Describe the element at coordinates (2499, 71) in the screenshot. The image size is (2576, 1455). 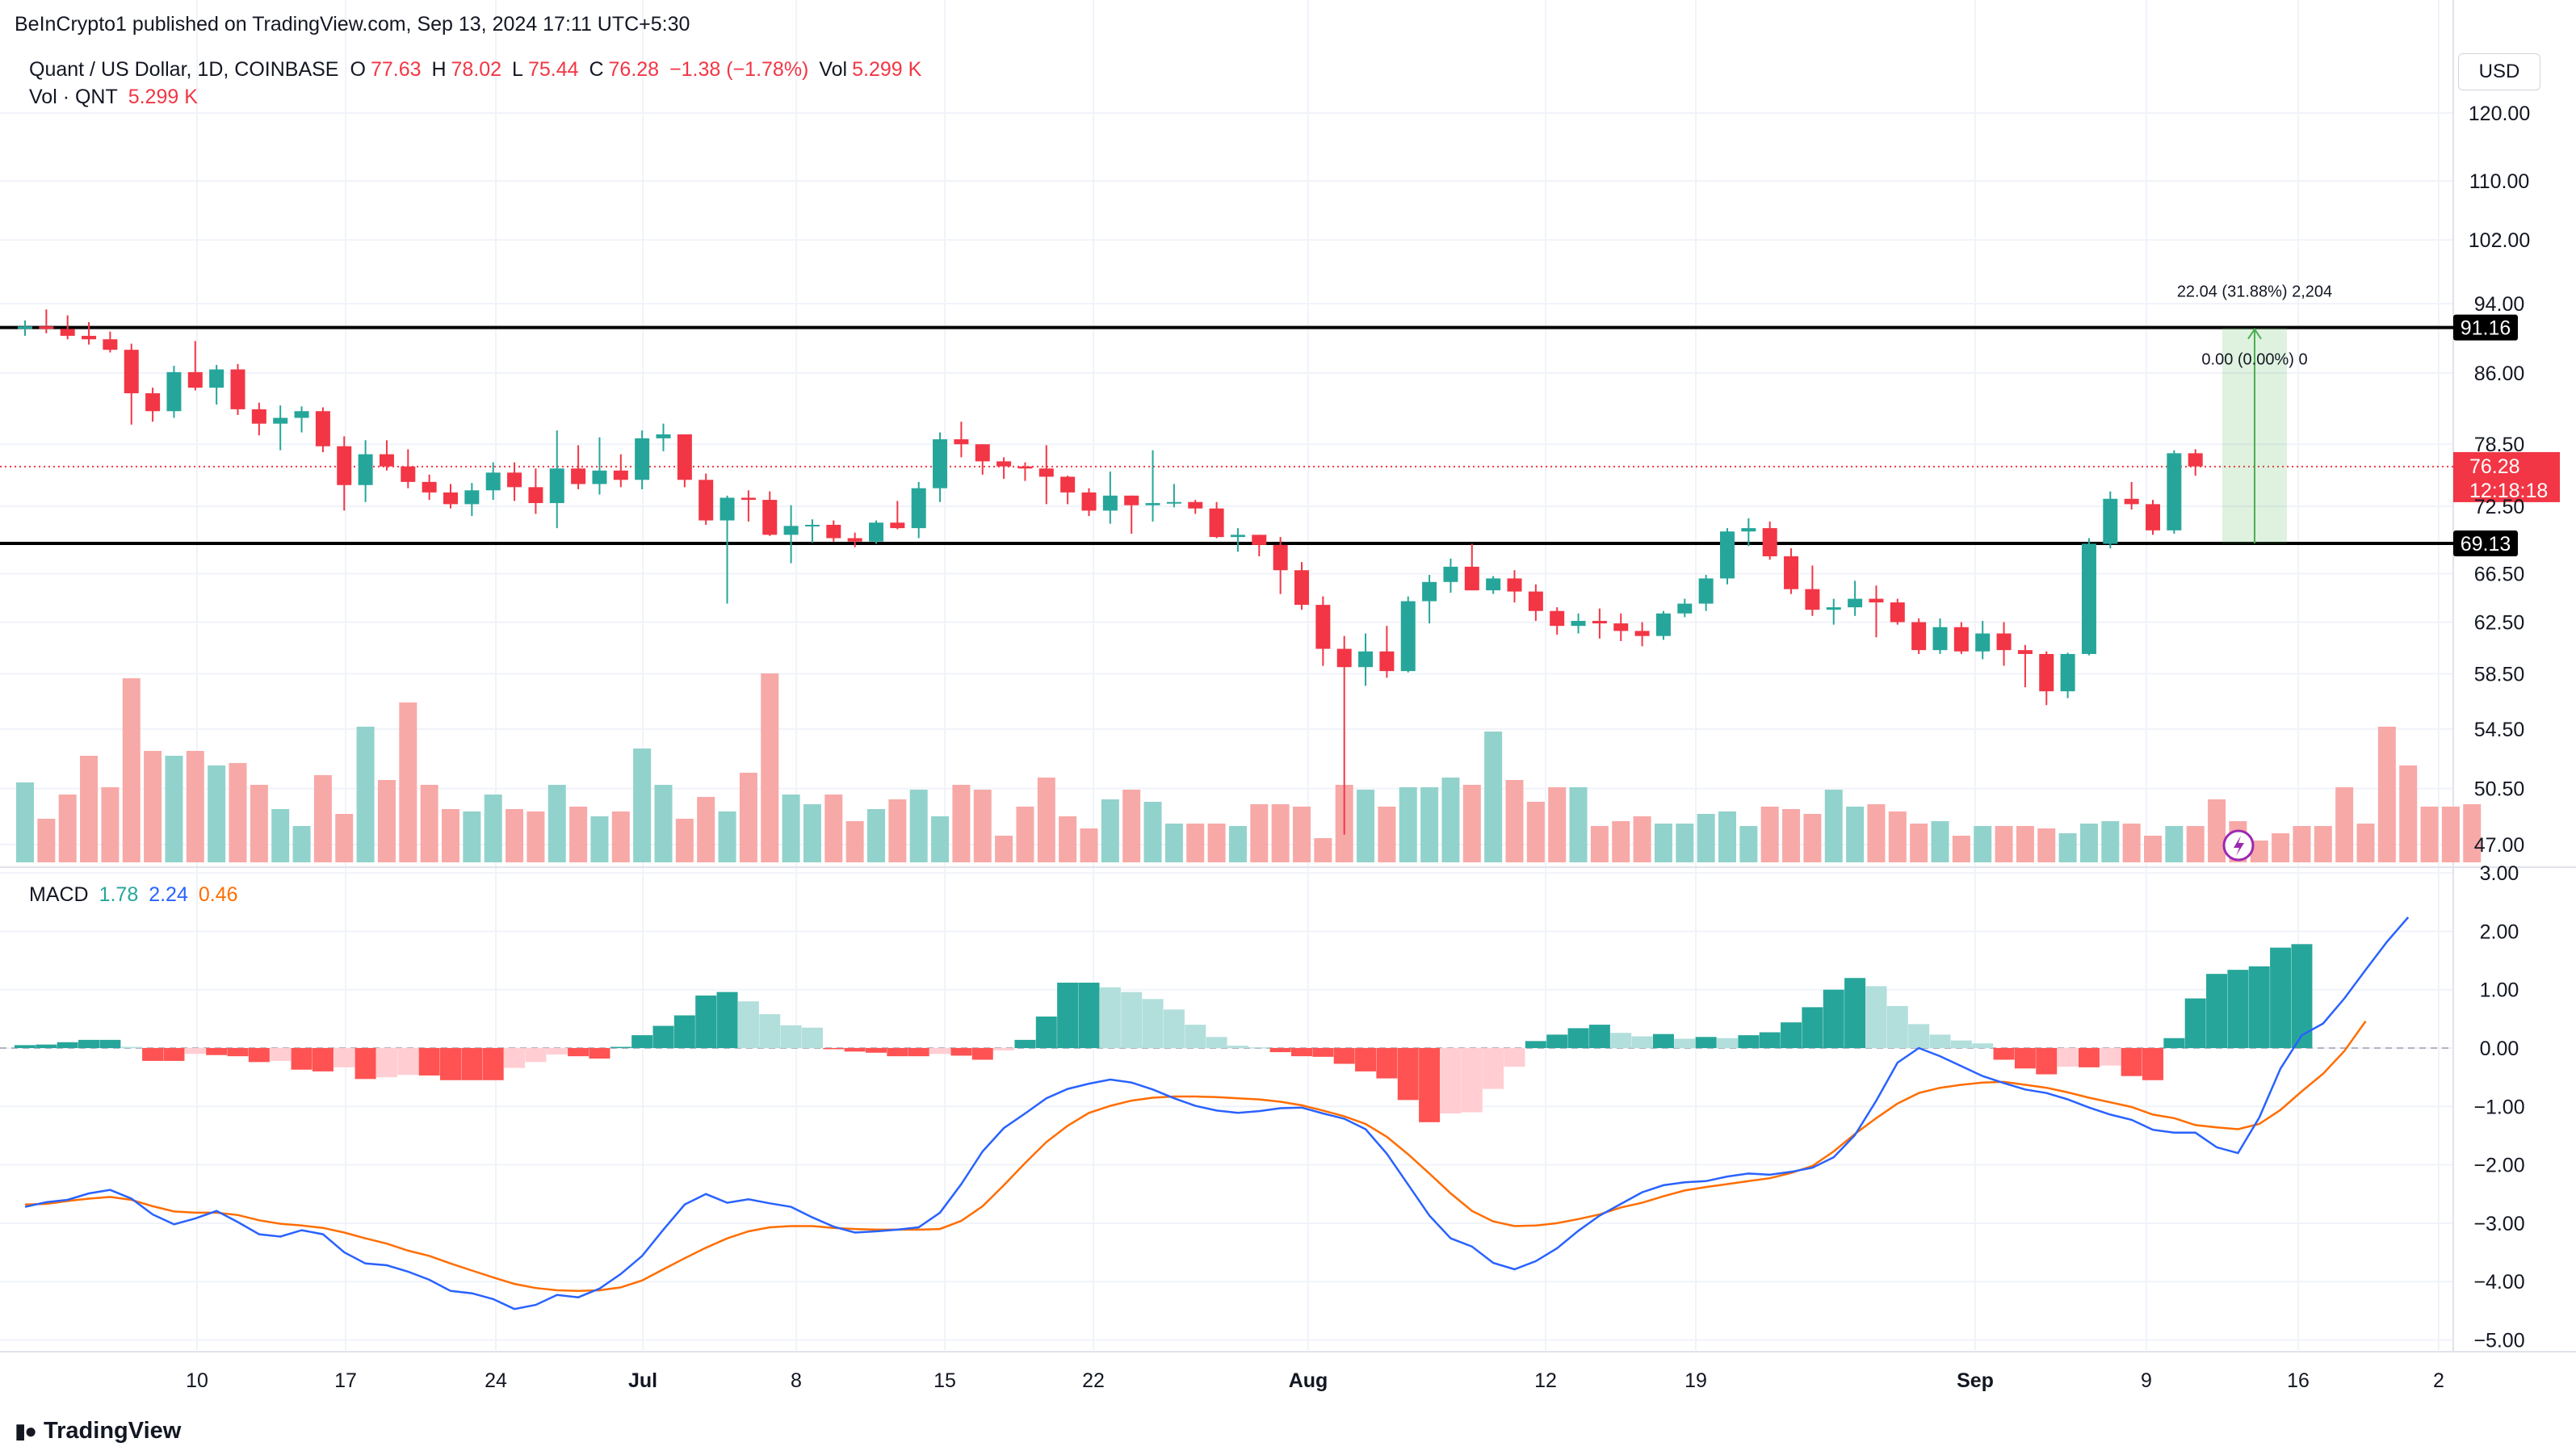
I see `currency-button: USD` at that location.